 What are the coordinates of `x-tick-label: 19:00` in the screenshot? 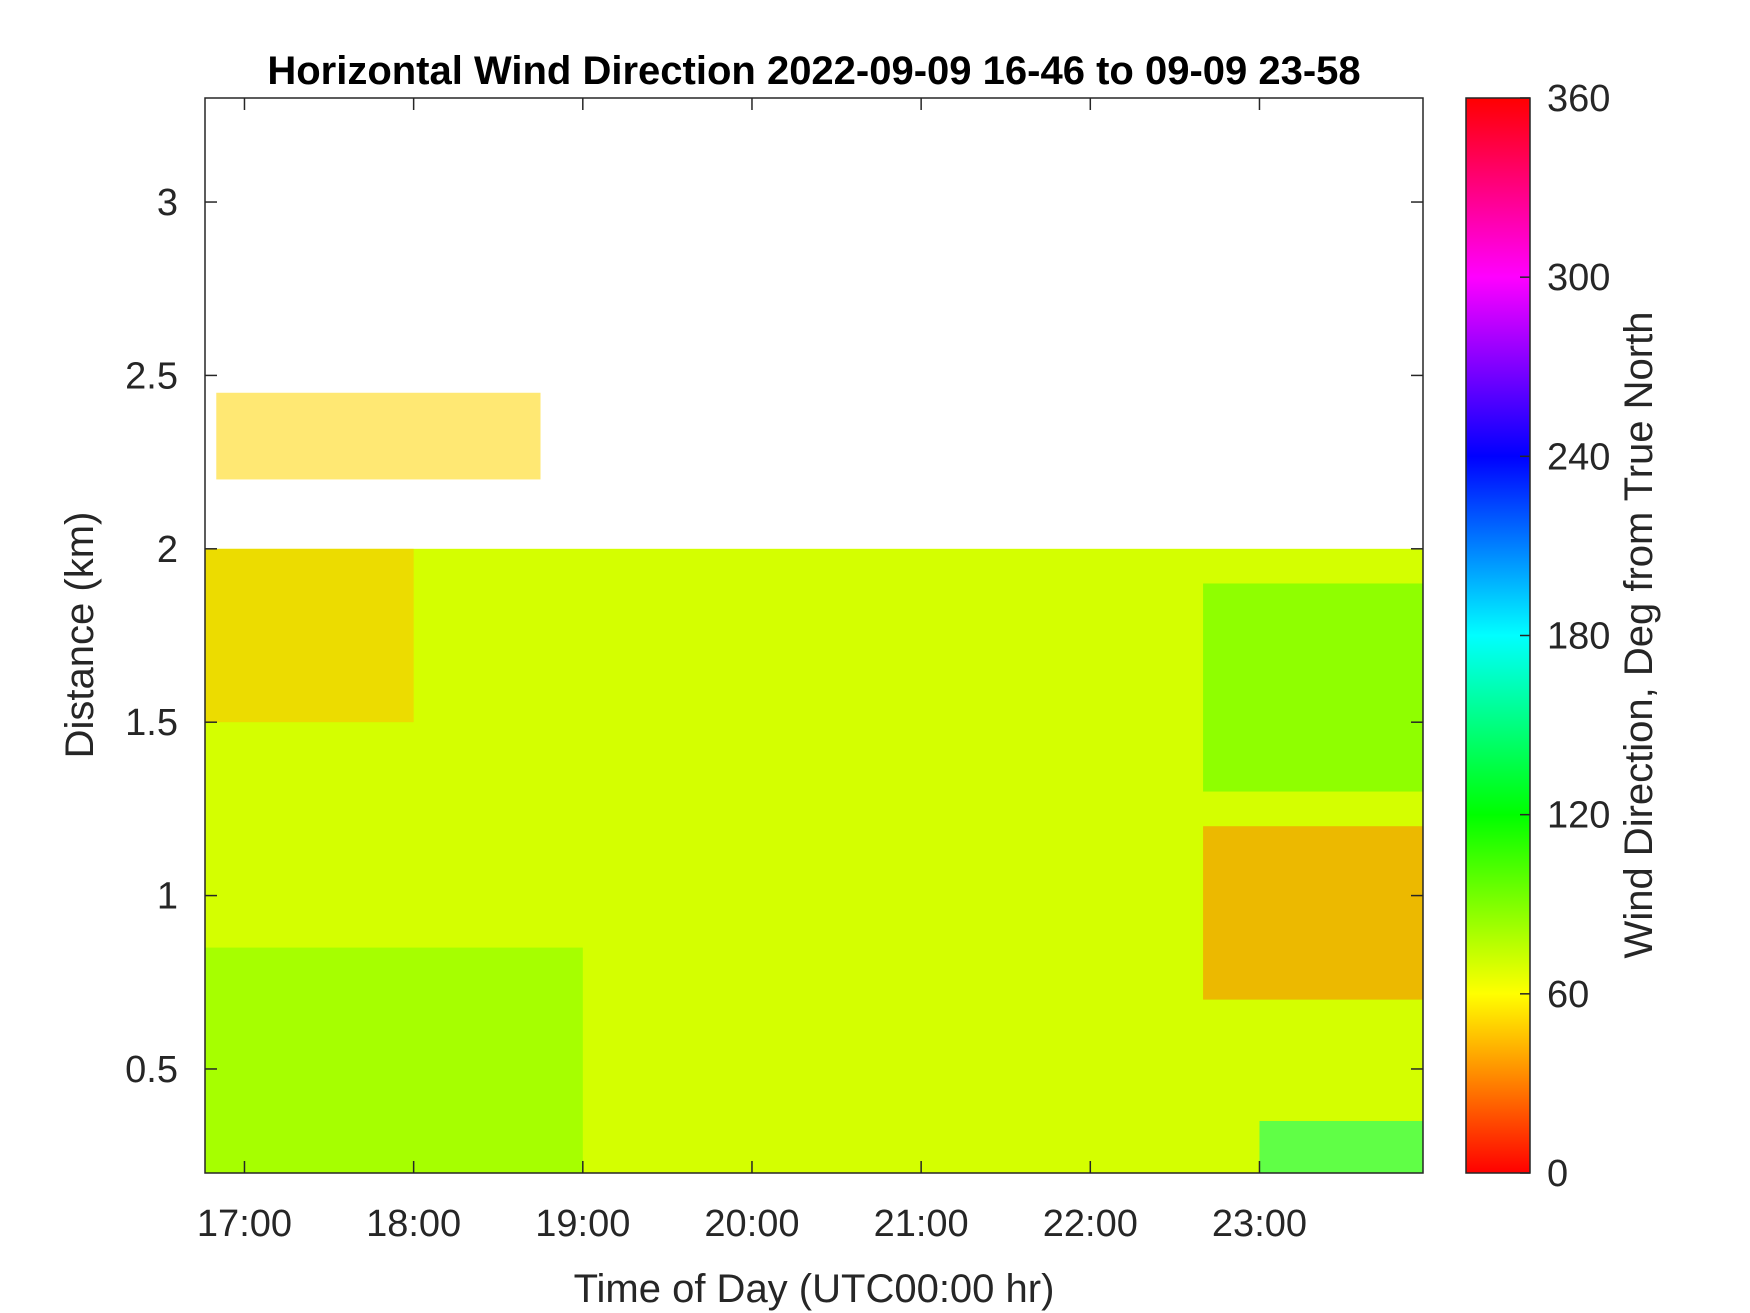 It's located at (582, 1224).